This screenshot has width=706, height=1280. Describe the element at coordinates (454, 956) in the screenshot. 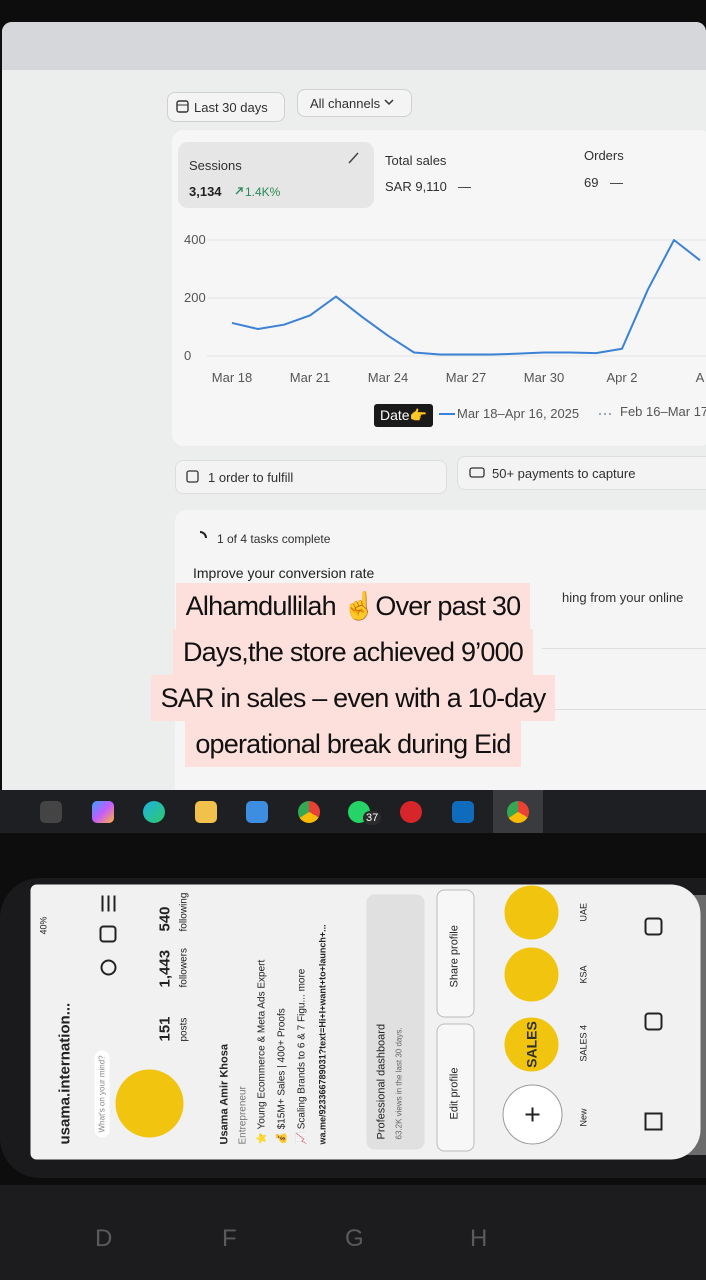

I see `button-label: Share profile` at that location.